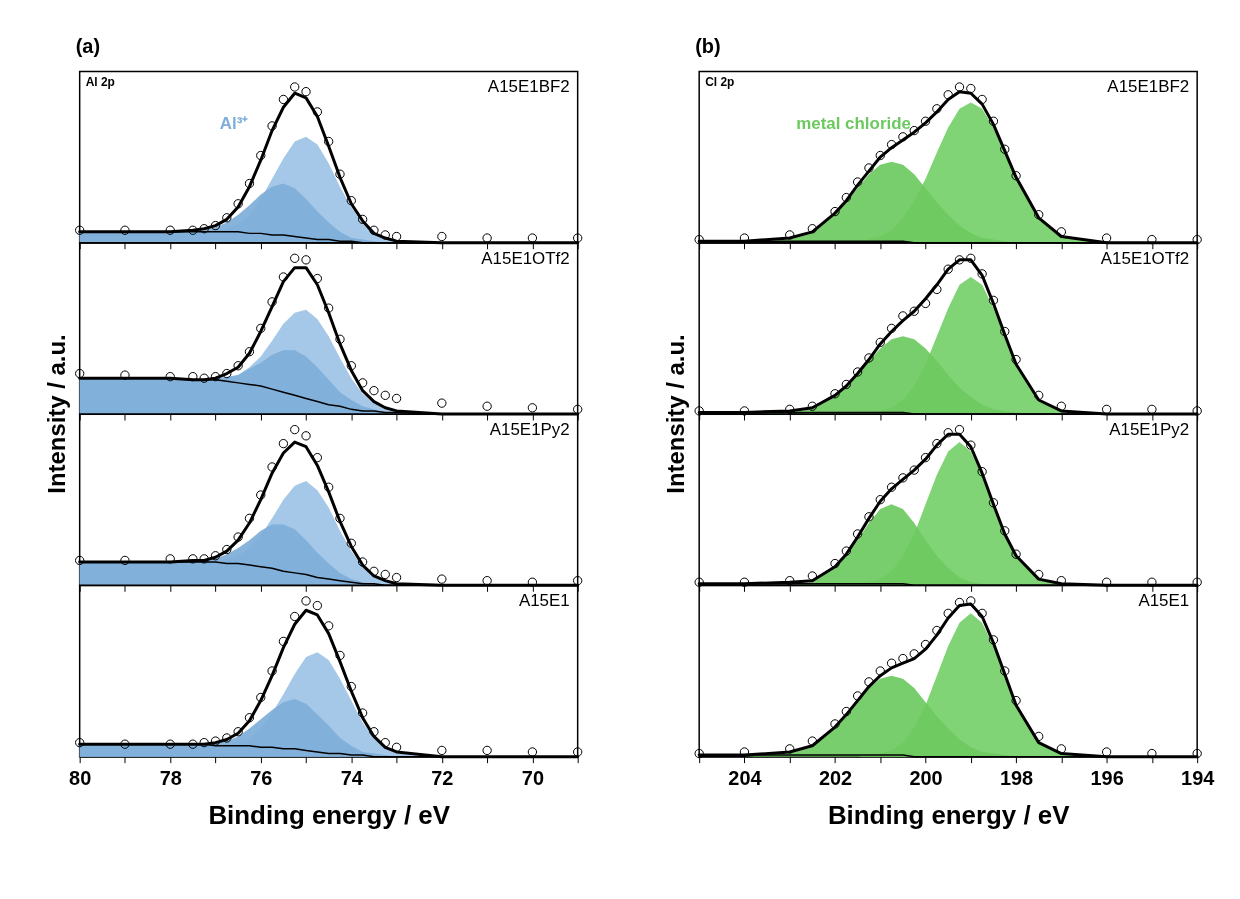 This screenshot has height=899, width=1240. What do you see at coordinates (351, 778) in the screenshot?
I see `x-tick-label: 74` at bounding box center [351, 778].